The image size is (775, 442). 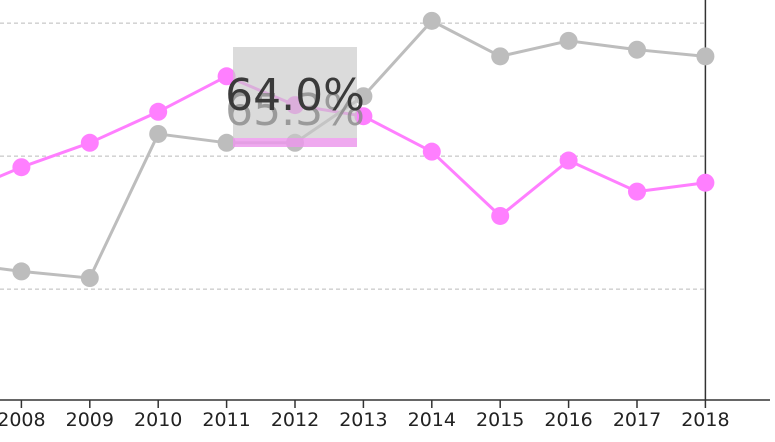 I want to click on x-tick-label: 2009, so click(x=90, y=420).